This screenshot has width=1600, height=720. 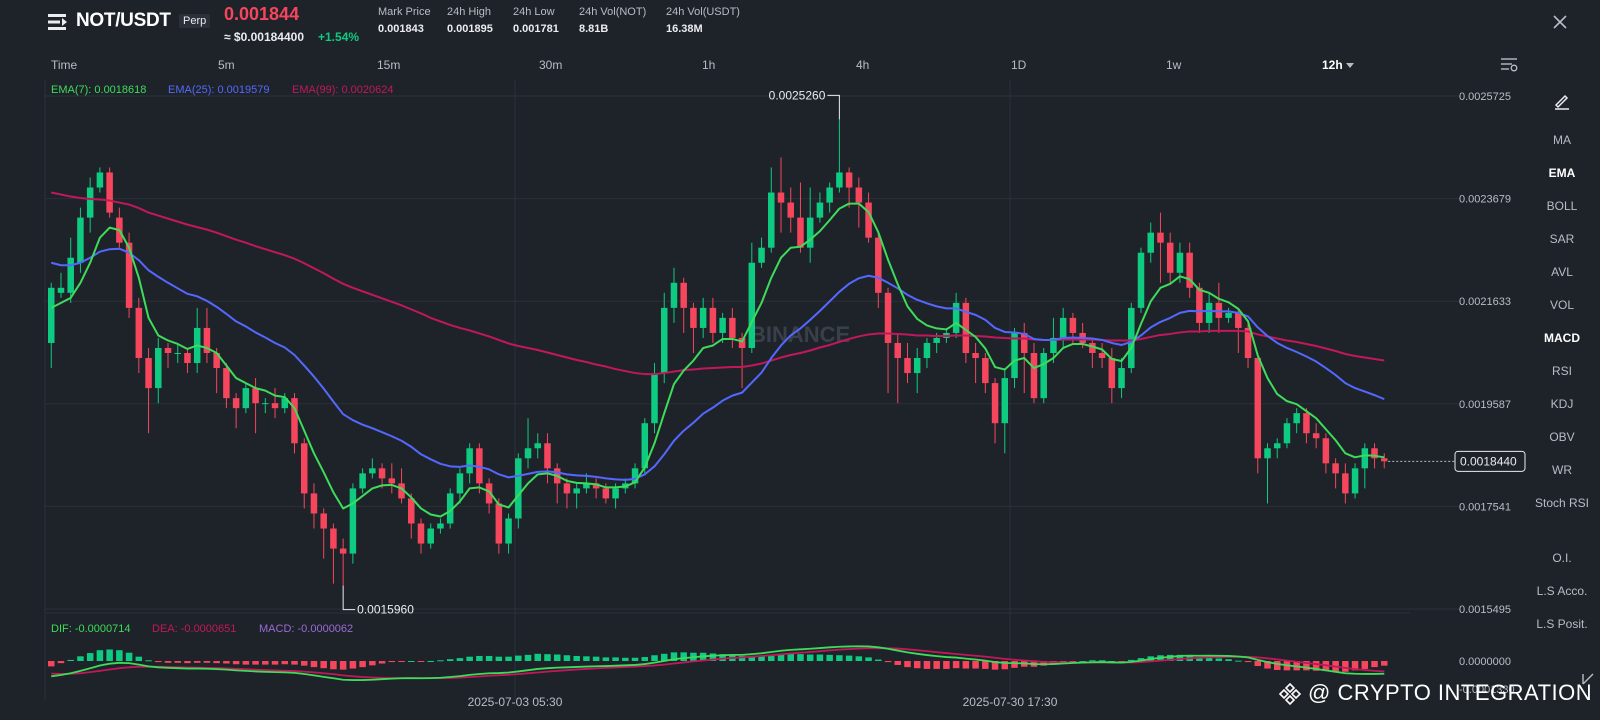 I want to click on tab-1h: 1h, so click(x=709, y=65).